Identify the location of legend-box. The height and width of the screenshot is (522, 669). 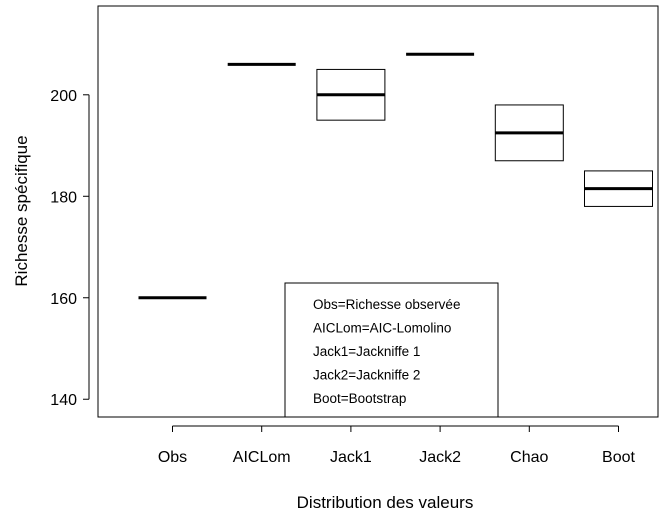
(391, 350).